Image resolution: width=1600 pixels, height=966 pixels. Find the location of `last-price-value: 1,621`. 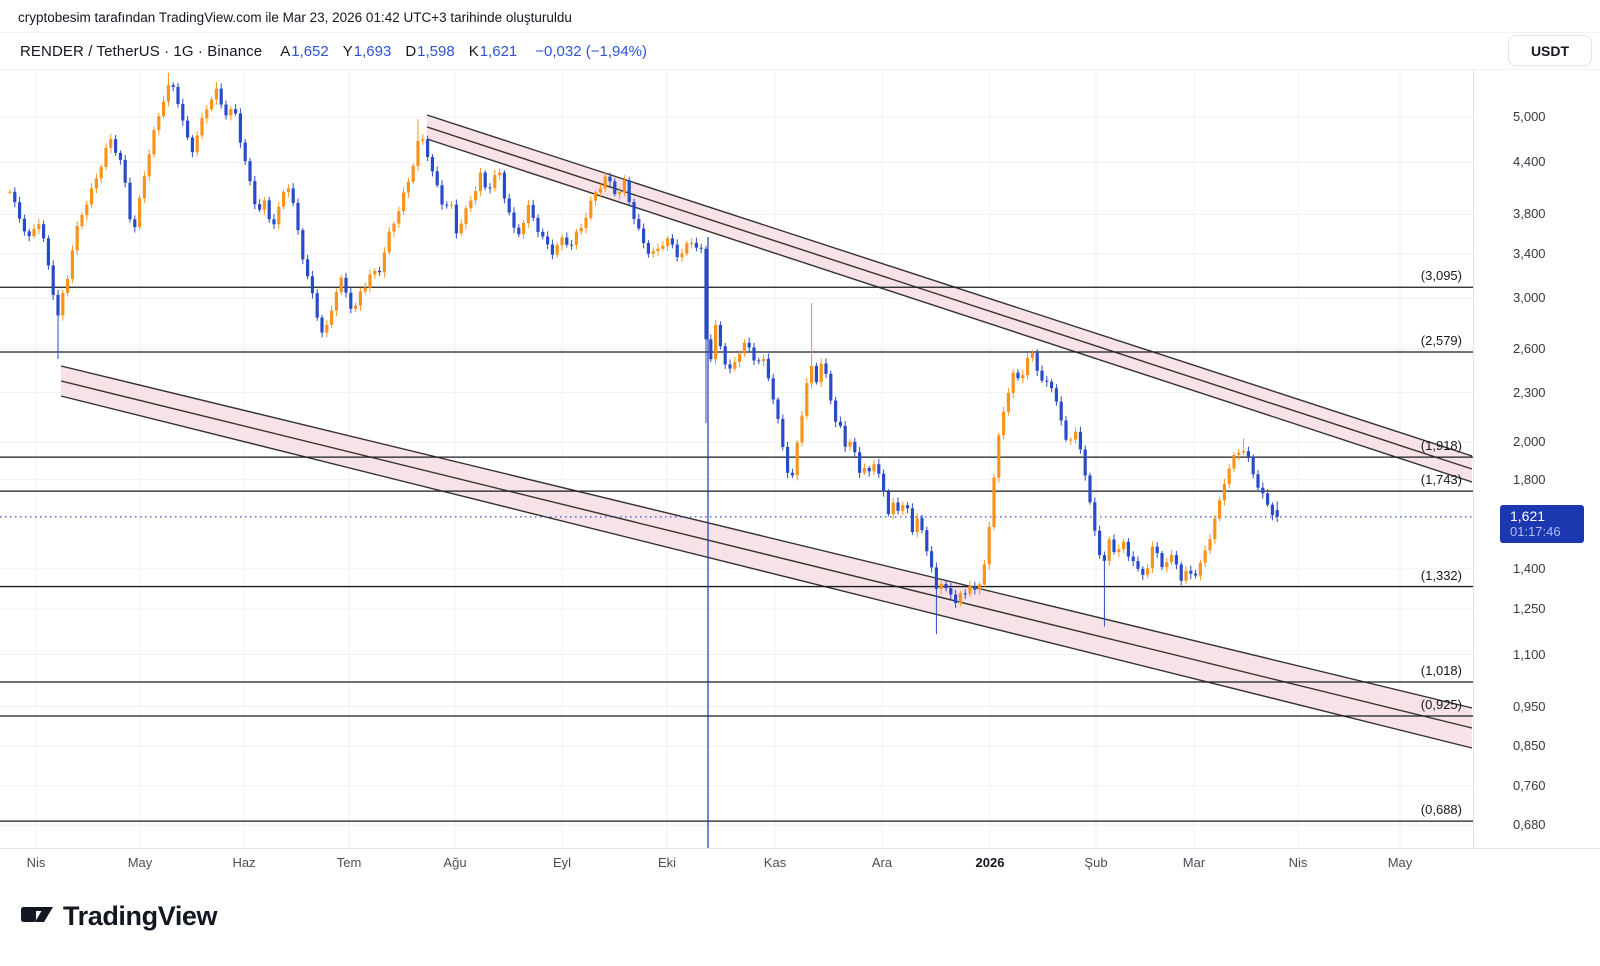

last-price-value: 1,621 is located at coordinates (1528, 515).